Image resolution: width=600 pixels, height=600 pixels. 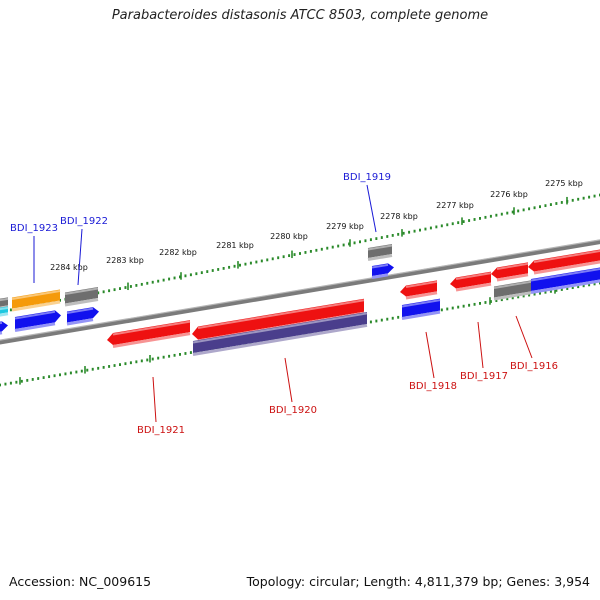 What do you see at coordinates (4, 311) in the screenshot?
I see `gene-edge-cyan` at bounding box center [4, 311].